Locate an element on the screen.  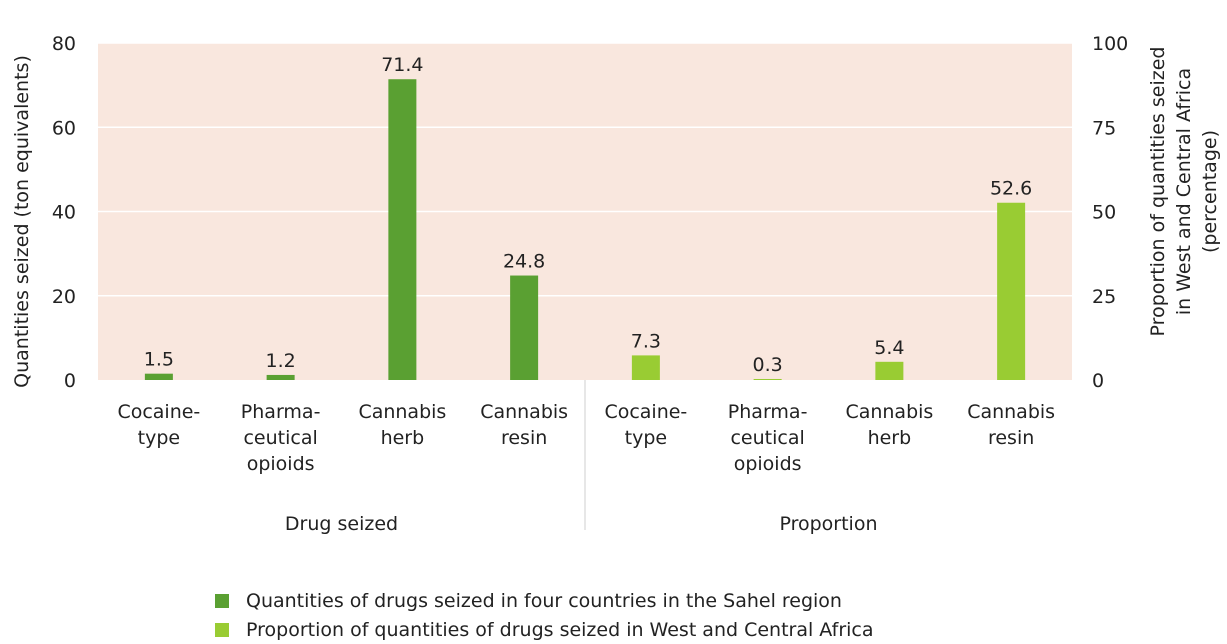
y-left-tick-label: 0 is located at coordinates (70, 381).